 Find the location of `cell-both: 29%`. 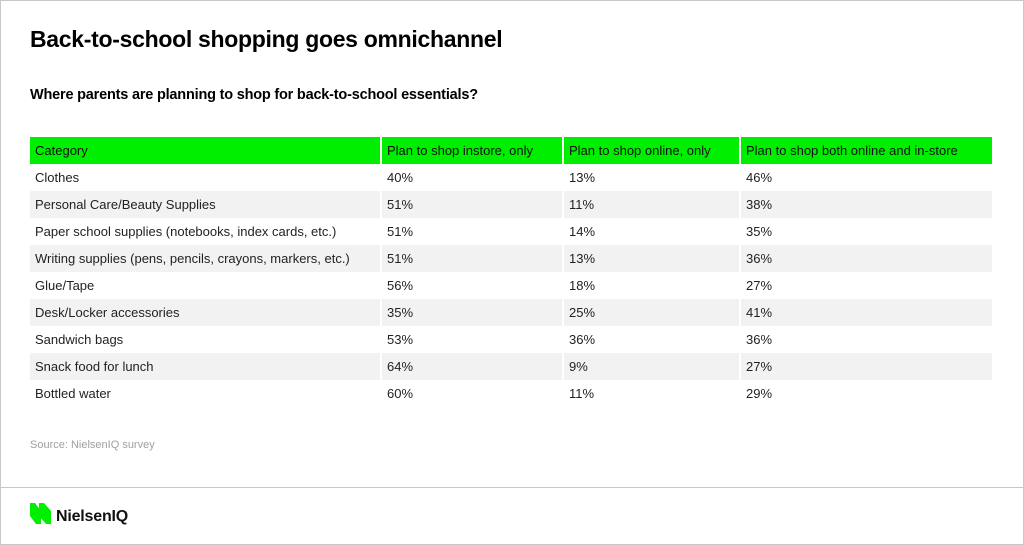

cell-both: 29% is located at coordinates (759, 393).